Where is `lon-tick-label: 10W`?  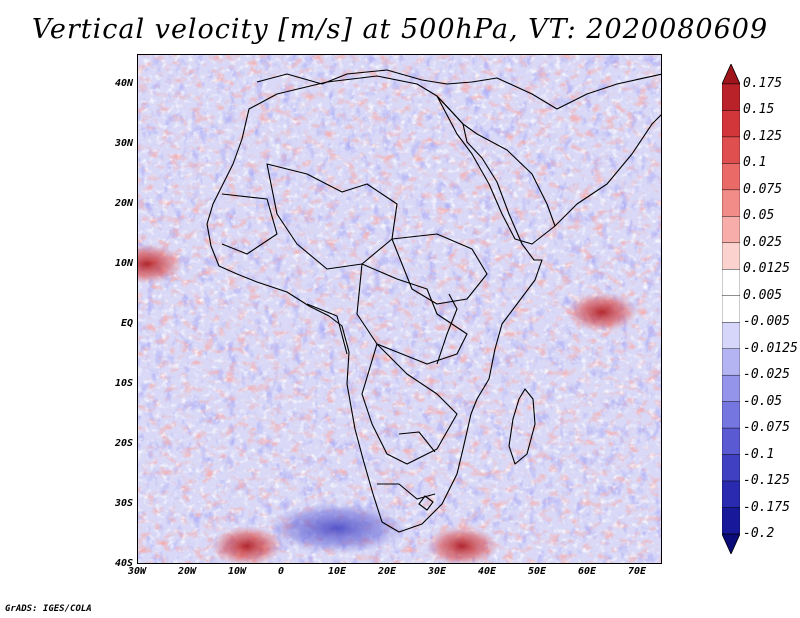
lon-tick-label: 10W is located at coordinates (237, 571).